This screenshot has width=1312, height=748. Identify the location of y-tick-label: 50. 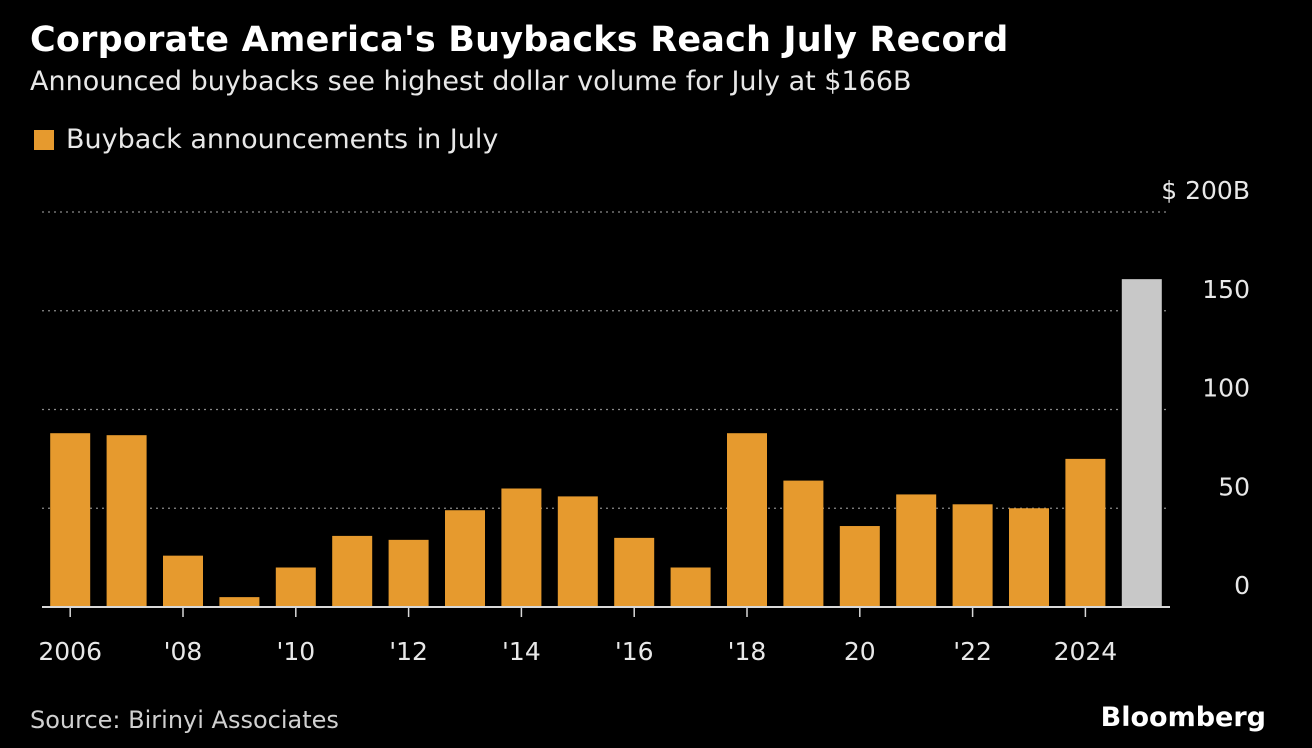
(1234, 486).